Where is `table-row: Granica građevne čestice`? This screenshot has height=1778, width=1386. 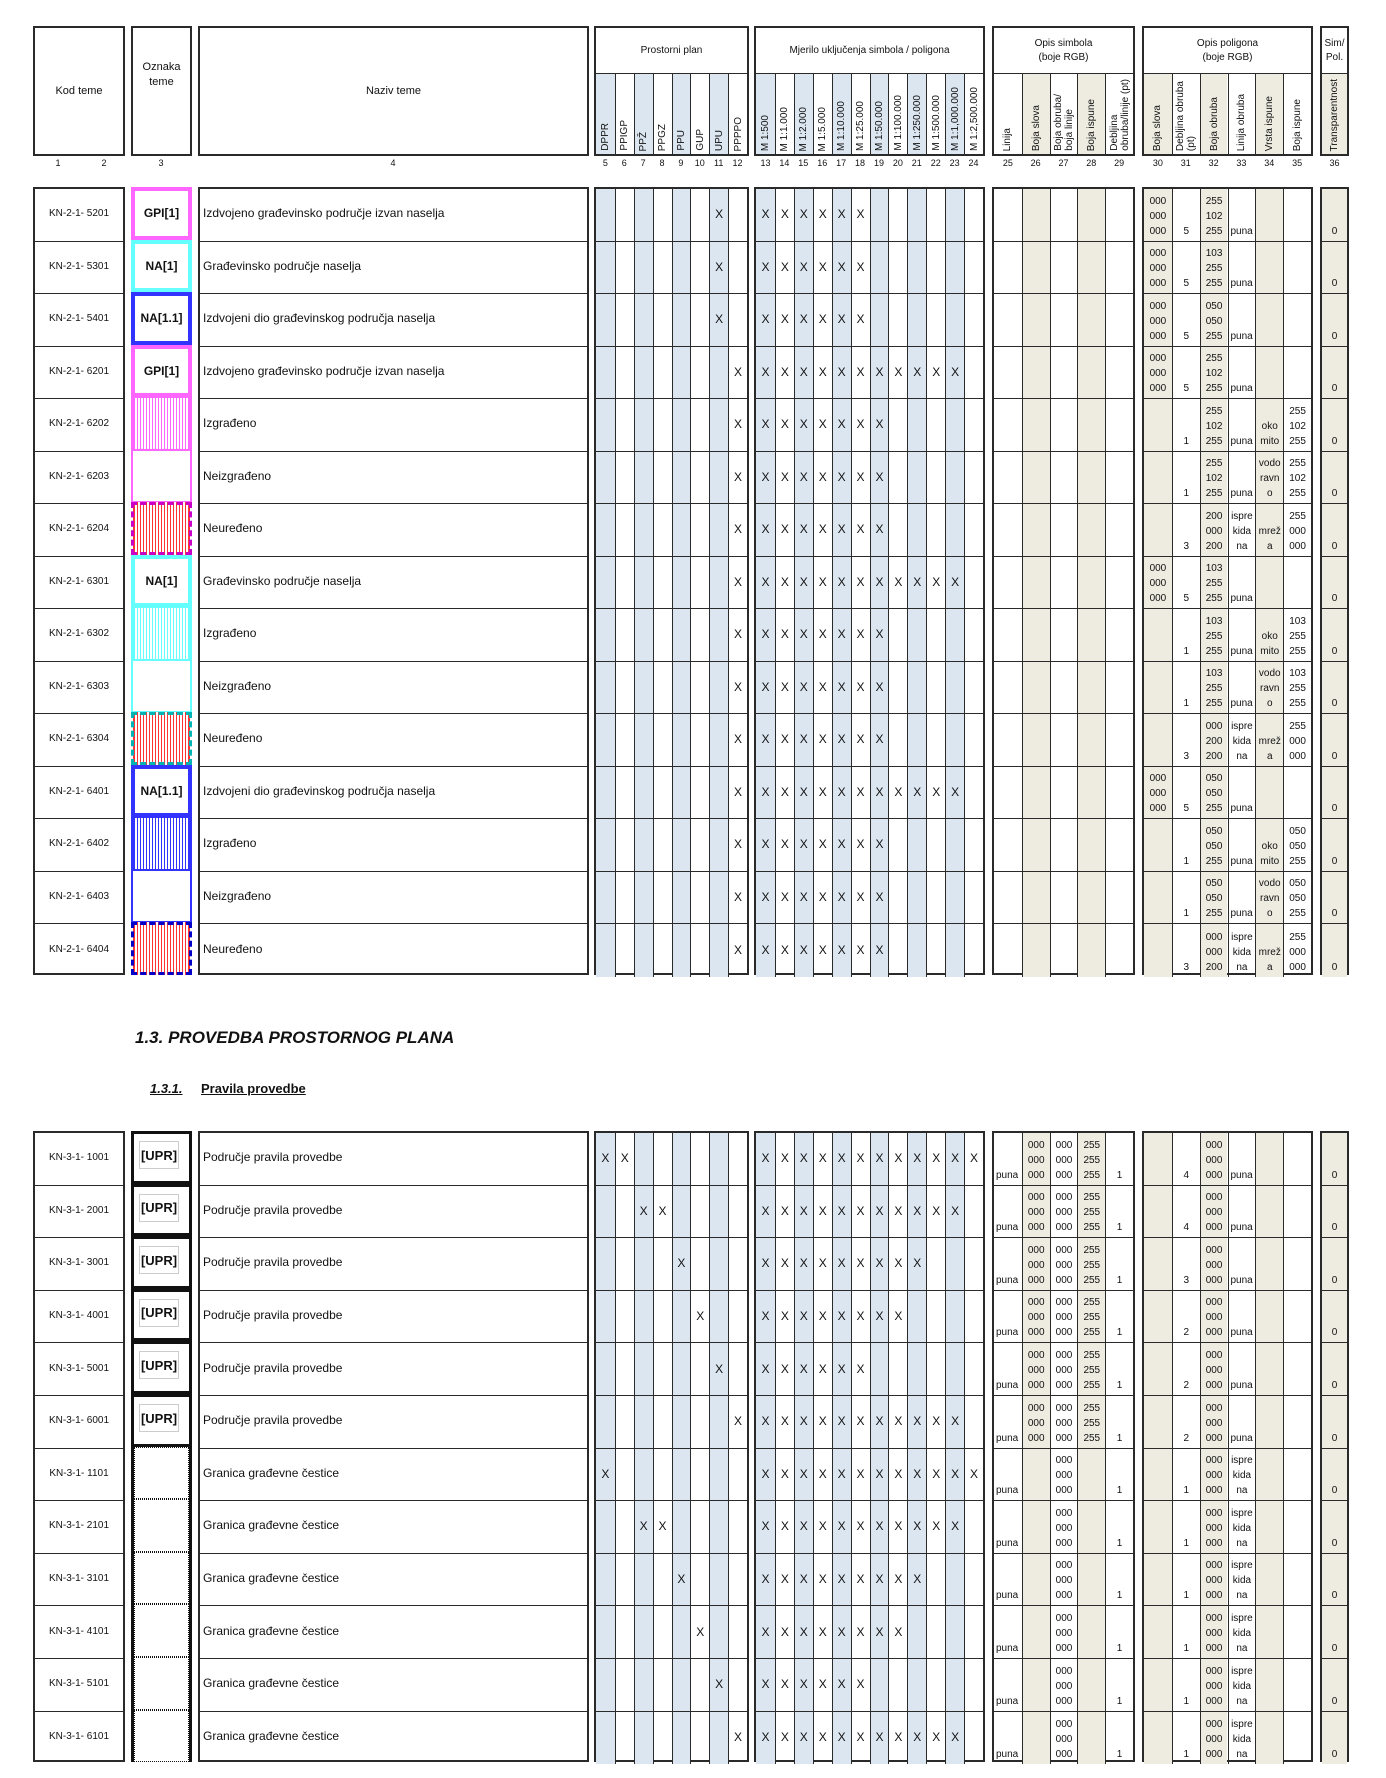 table-row: Granica građevne čestice is located at coordinates (393, 1738).